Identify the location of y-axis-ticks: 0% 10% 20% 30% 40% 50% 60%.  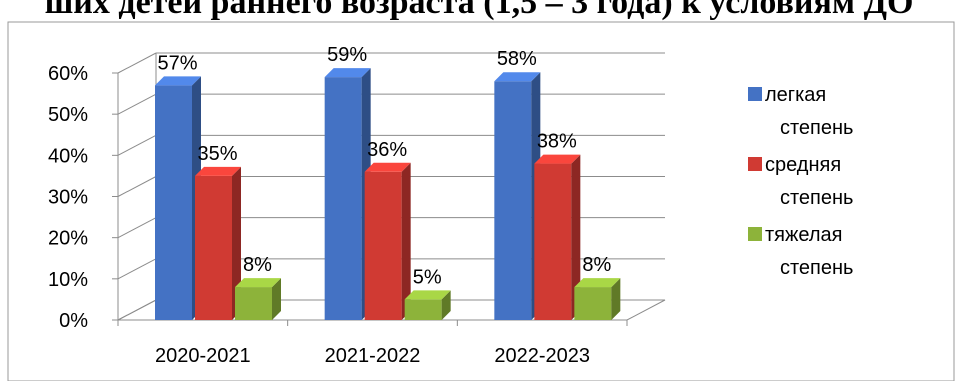
(83, 197).